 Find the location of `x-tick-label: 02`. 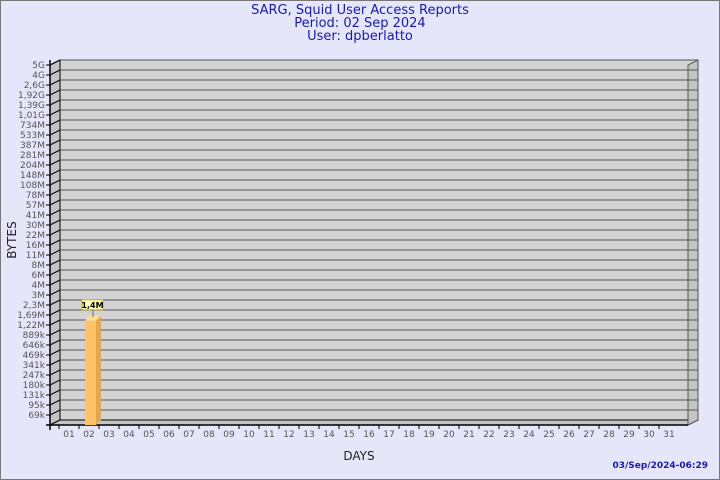

x-tick-label: 02 is located at coordinates (88, 435).